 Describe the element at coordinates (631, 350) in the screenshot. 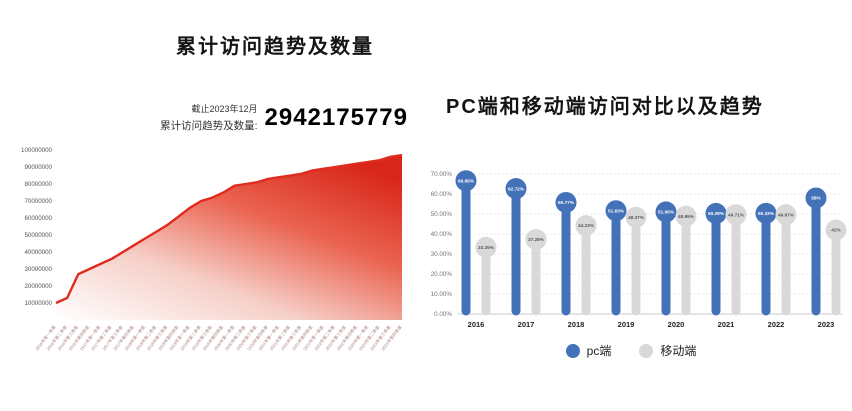

I see `chart-legend: pc端 移动端` at that location.